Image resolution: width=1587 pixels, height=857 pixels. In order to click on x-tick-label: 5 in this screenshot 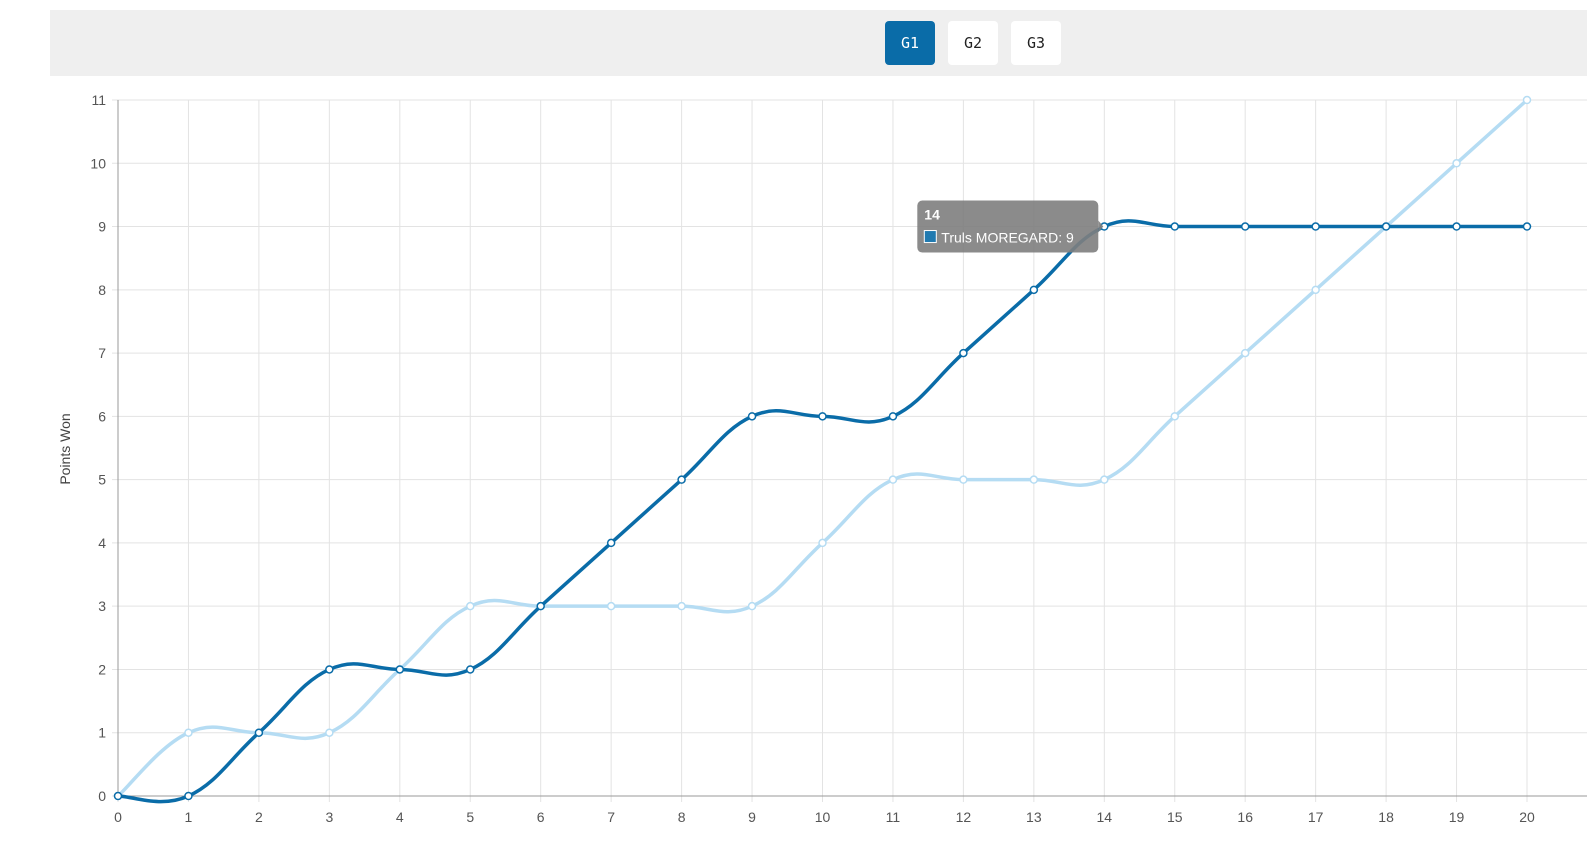, I will do `click(470, 817)`.